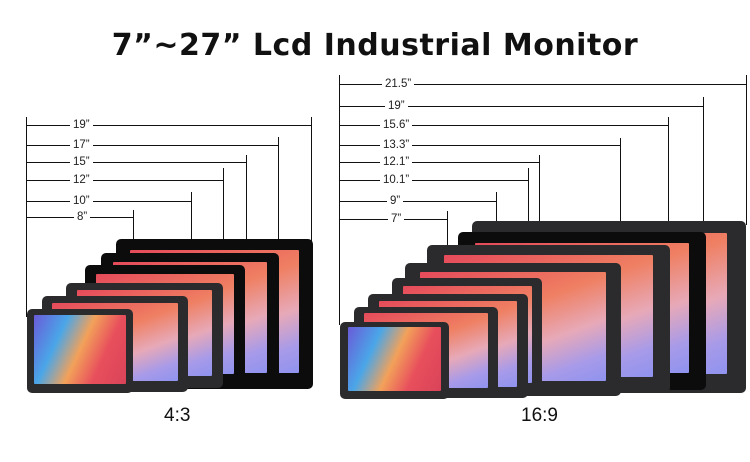 The image size is (750, 462). I want to click on size-label-12: 12”, so click(81, 180).